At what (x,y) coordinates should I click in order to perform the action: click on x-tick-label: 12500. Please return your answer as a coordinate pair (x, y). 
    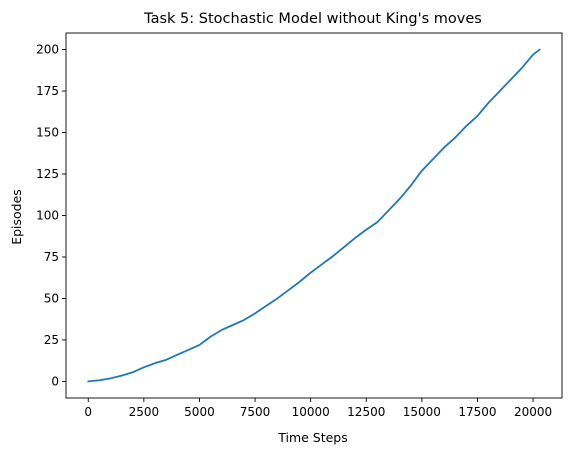
    Looking at the image, I should click on (366, 412).